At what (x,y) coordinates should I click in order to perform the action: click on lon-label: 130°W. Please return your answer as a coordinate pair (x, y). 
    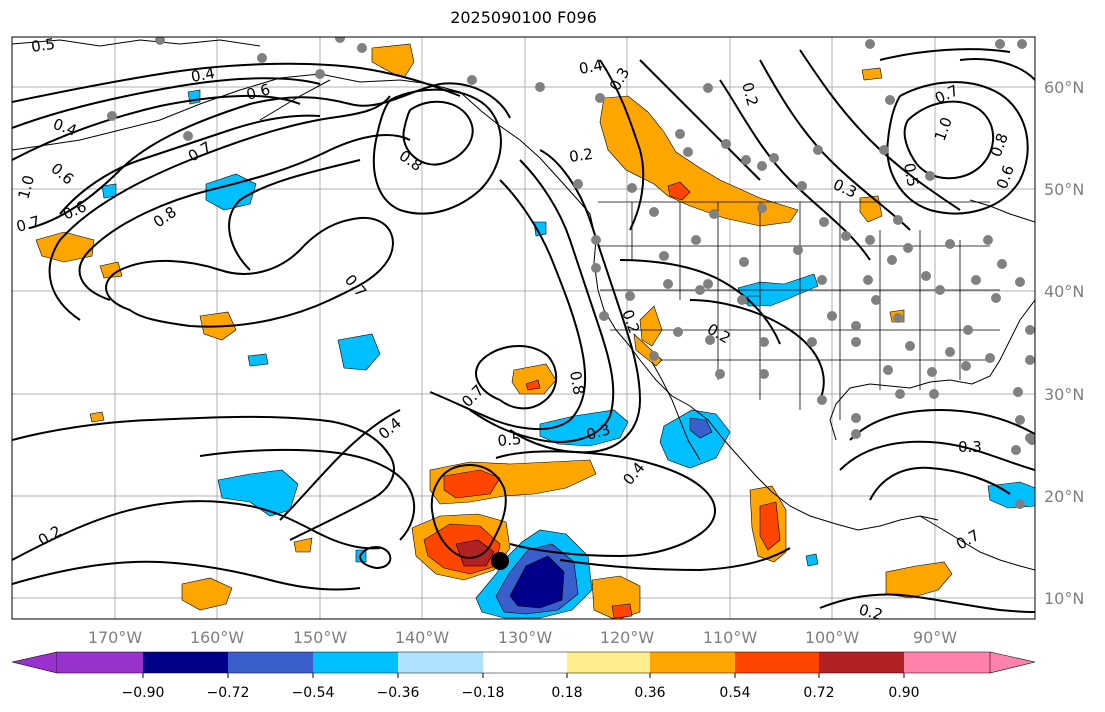
    Looking at the image, I should click on (525, 637).